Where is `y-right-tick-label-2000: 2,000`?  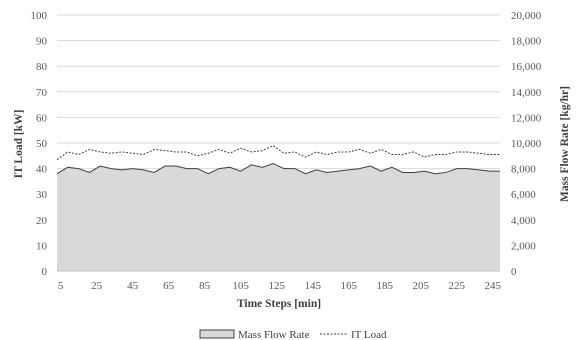
y-right-tick-label-2000: 2,000 is located at coordinates (523, 246).